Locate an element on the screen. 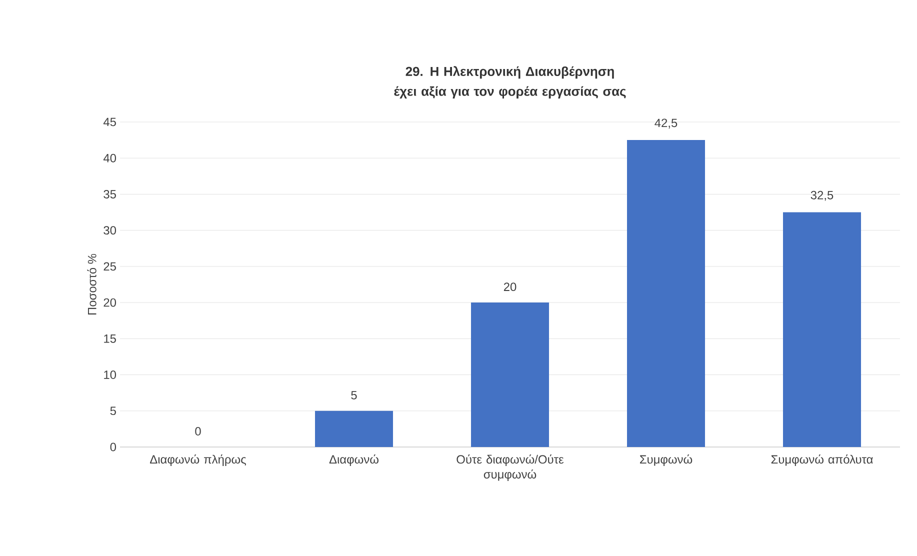 The width and height of the screenshot is (917, 556). data-label: 20 is located at coordinates (510, 287).